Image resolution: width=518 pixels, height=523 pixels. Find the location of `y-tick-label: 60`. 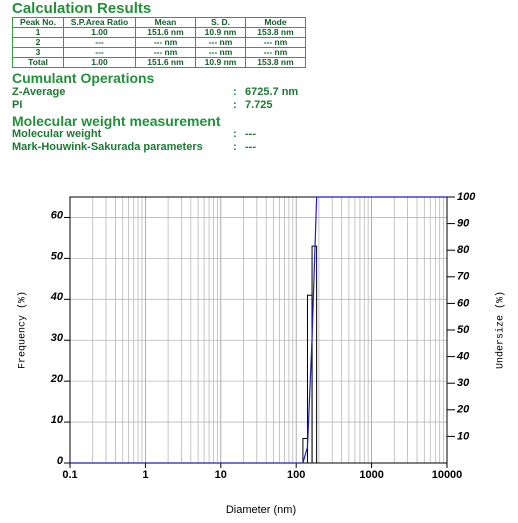

y-tick-label: 60 is located at coordinates (57, 215).